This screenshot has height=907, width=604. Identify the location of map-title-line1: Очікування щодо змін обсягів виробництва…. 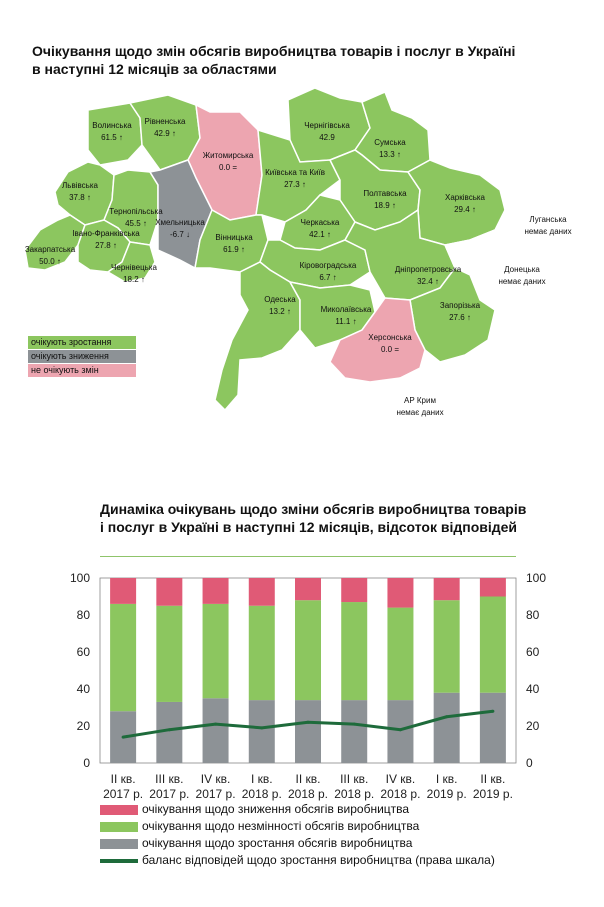
(274, 51).